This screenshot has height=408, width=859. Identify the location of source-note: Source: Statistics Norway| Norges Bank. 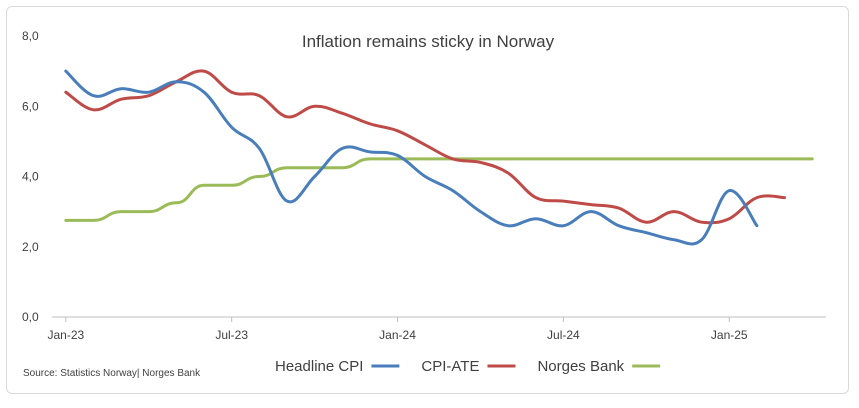
(112, 373).